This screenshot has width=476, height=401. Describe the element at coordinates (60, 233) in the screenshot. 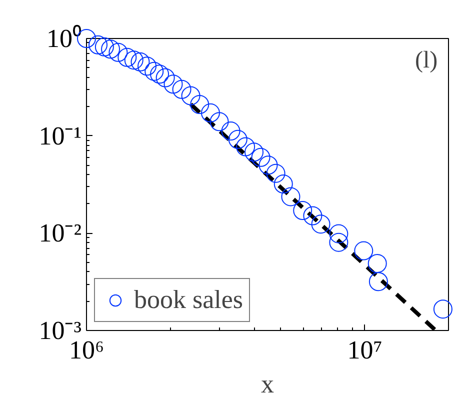

I see `y-tick-label: 10⁻²` at that location.